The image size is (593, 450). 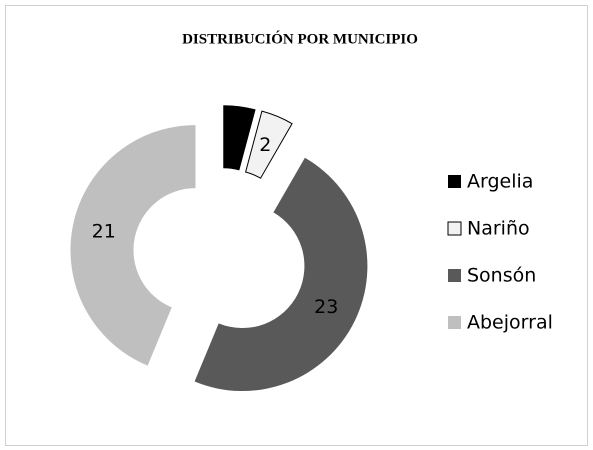 I want to click on legend-label: Sonsón, so click(x=501, y=276).